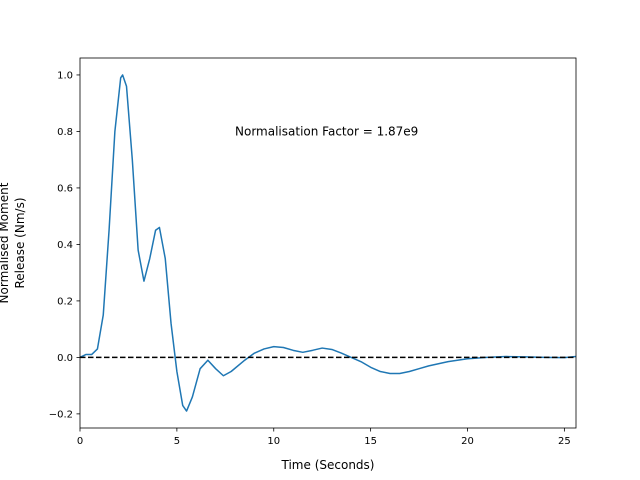 The height and width of the screenshot is (480, 640). I want to click on y-axis-label: Release (Nm/s), so click(20, 242).